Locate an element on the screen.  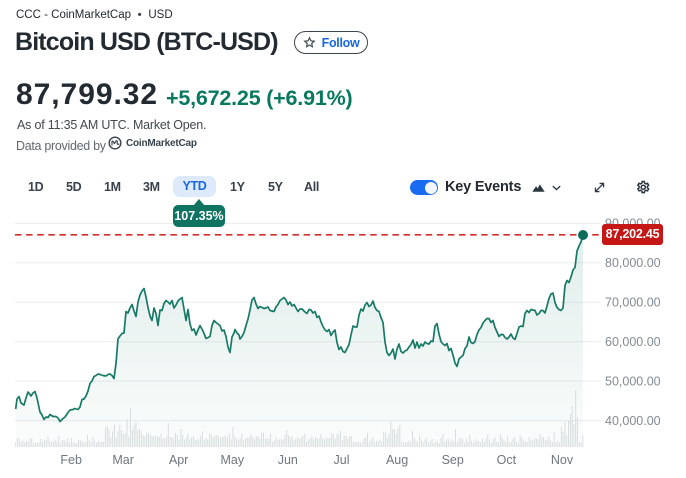
svg-text: Jun is located at coordinates (288, 460).